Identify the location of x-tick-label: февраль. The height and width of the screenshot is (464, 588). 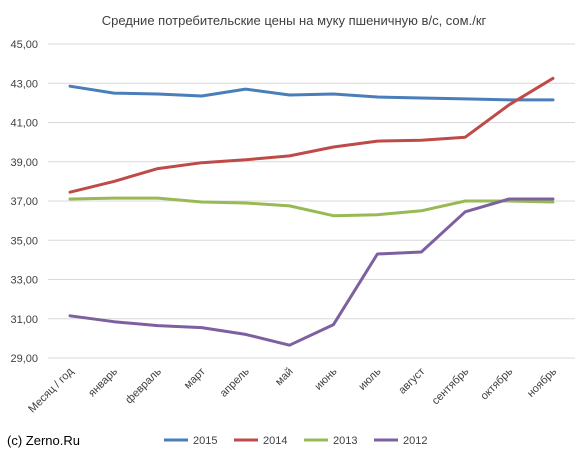
(143, 385).